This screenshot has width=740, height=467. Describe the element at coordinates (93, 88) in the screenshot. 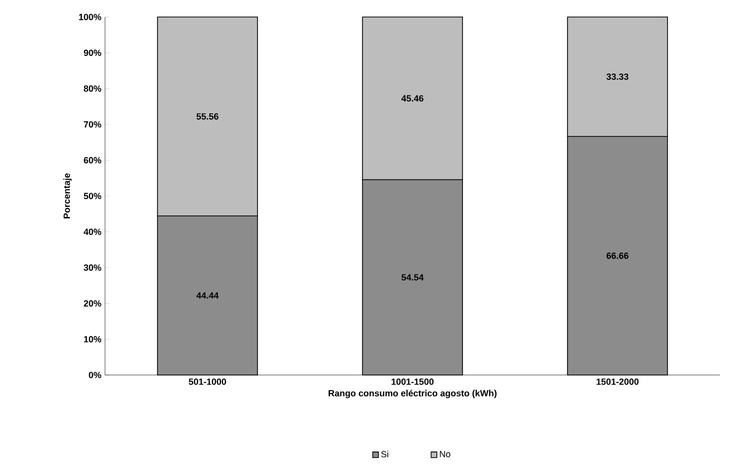

I see `y-tick-label: 80%` at that location.